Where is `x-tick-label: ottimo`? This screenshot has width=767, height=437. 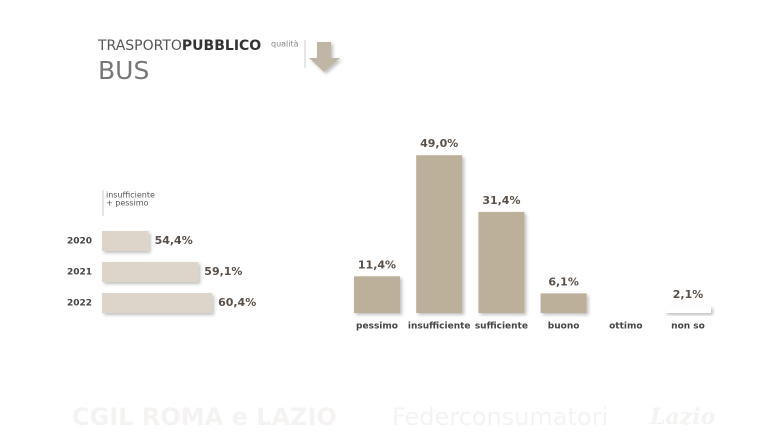 x-tick-label: ottimo is located at coordinates (625, 327).